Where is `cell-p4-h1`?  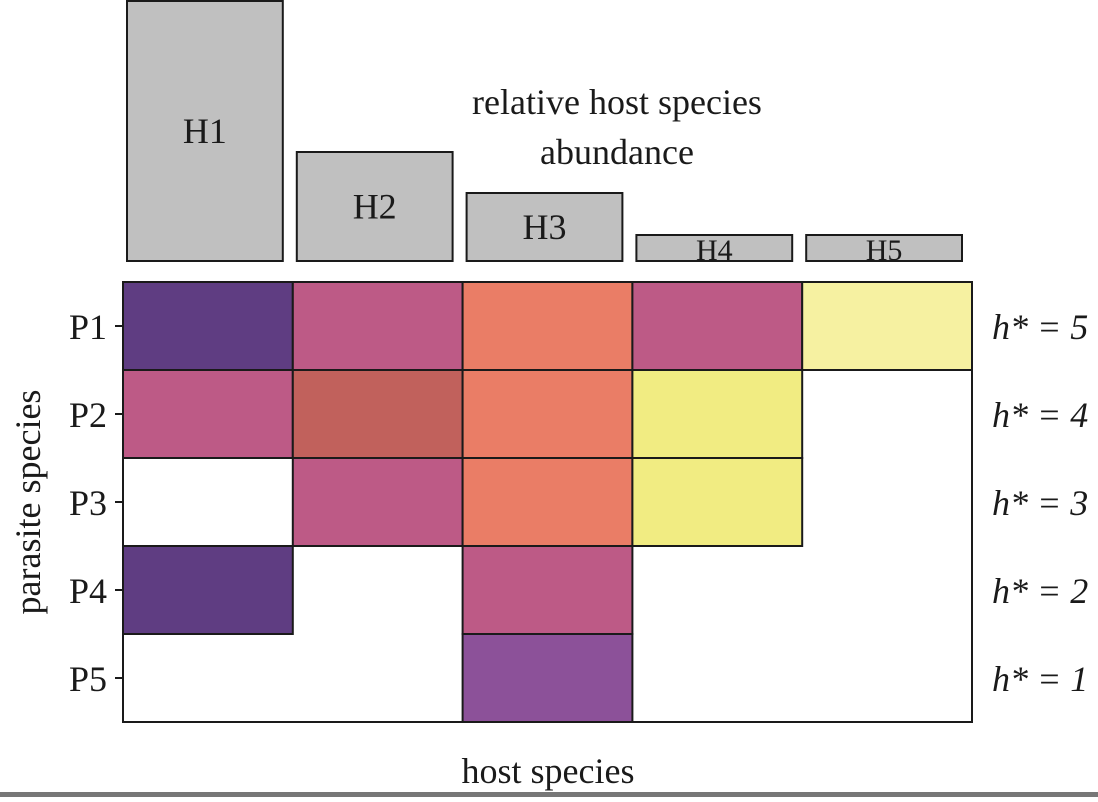
cell-p4-h1 is located at coordinates (208, 590).